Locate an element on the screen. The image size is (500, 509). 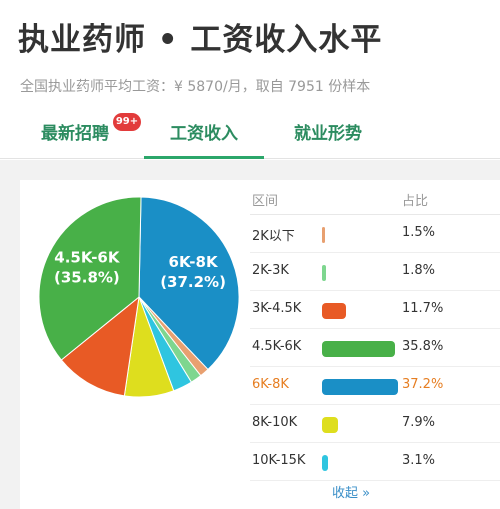
table-row: 4.5K-6K 35.8% is located at coordinates (375, 348).